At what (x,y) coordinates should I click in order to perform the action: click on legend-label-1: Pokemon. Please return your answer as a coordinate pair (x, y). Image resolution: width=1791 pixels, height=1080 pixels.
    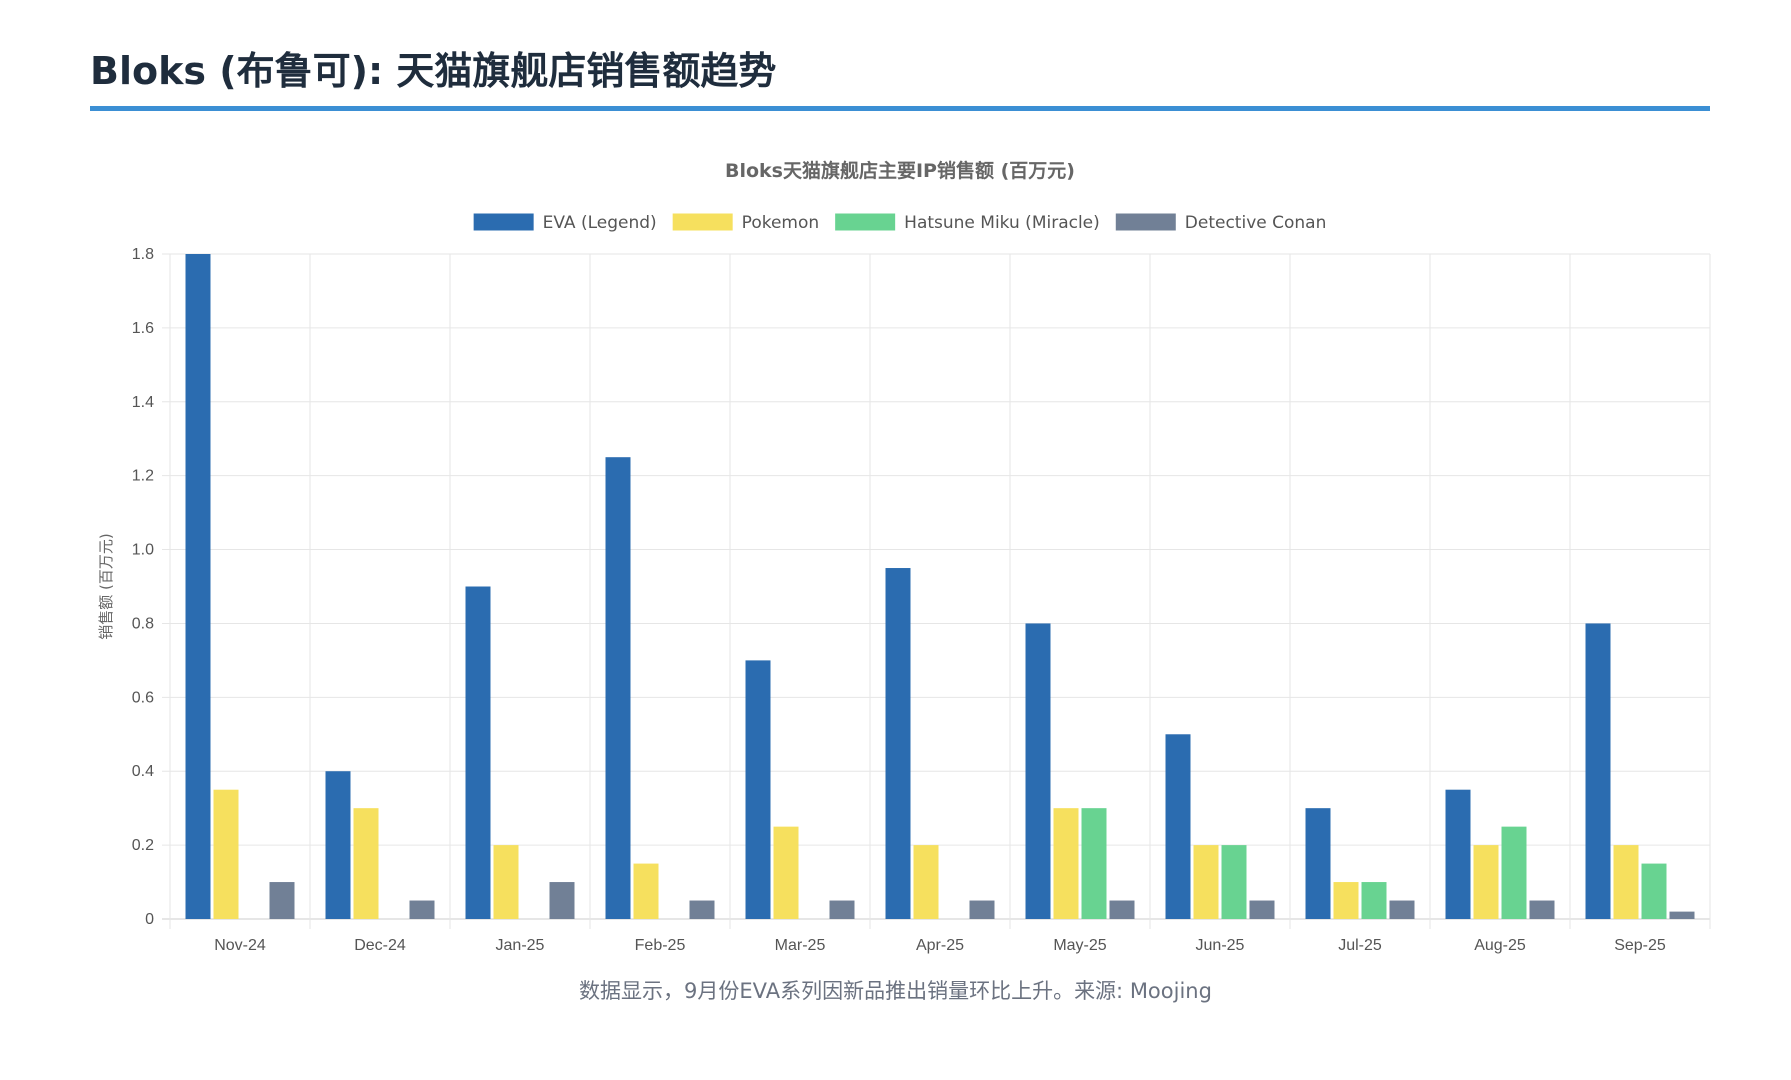
    Looking at the image, I should click on (780, 223).